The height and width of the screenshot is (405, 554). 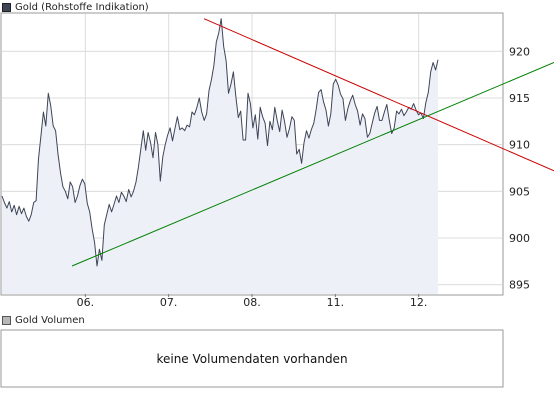 I want to click on y-tick-label: 905, so click(x=519, y=191).